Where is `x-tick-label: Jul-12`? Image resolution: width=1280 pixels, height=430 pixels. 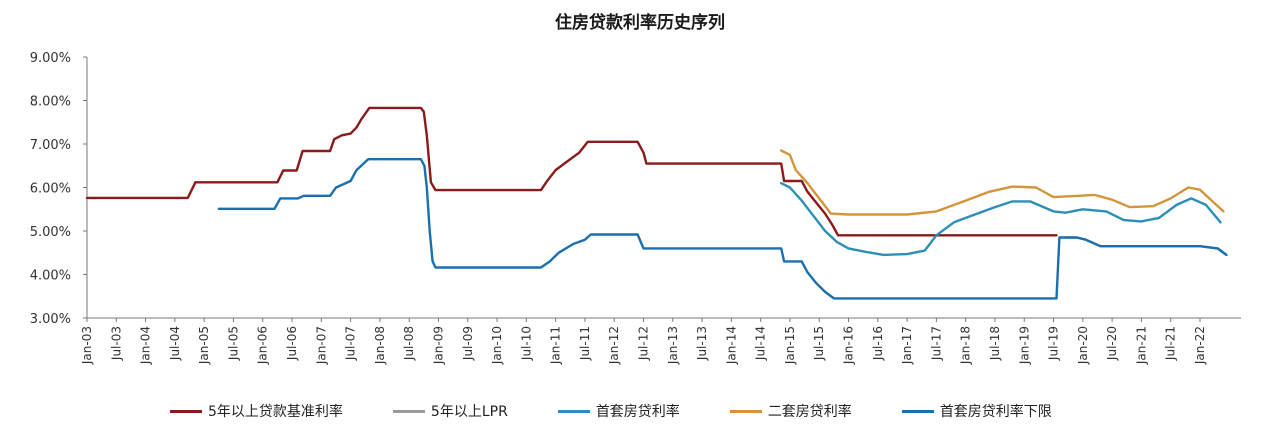 x-tick-label: Jul-12 is located at coordinates (643, 343).